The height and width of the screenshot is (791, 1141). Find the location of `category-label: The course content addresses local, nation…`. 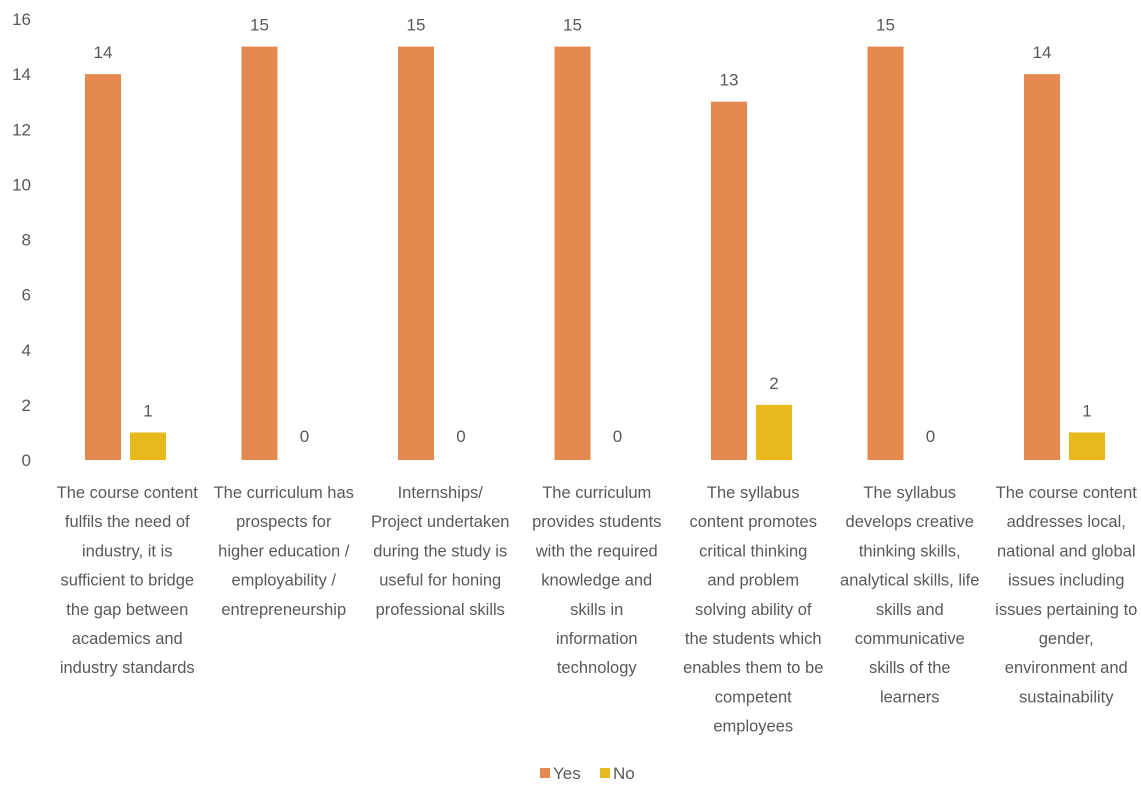

category-label: The course content addresses local, nation… is located at coordinates (1066, 595).